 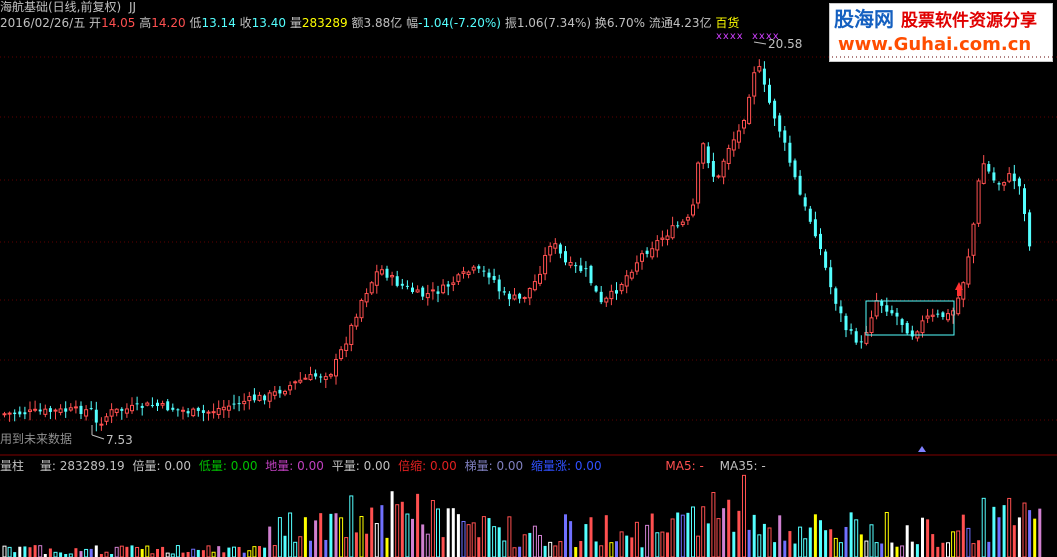 I want to click on low-label: 低, so click(x=195, y=23).